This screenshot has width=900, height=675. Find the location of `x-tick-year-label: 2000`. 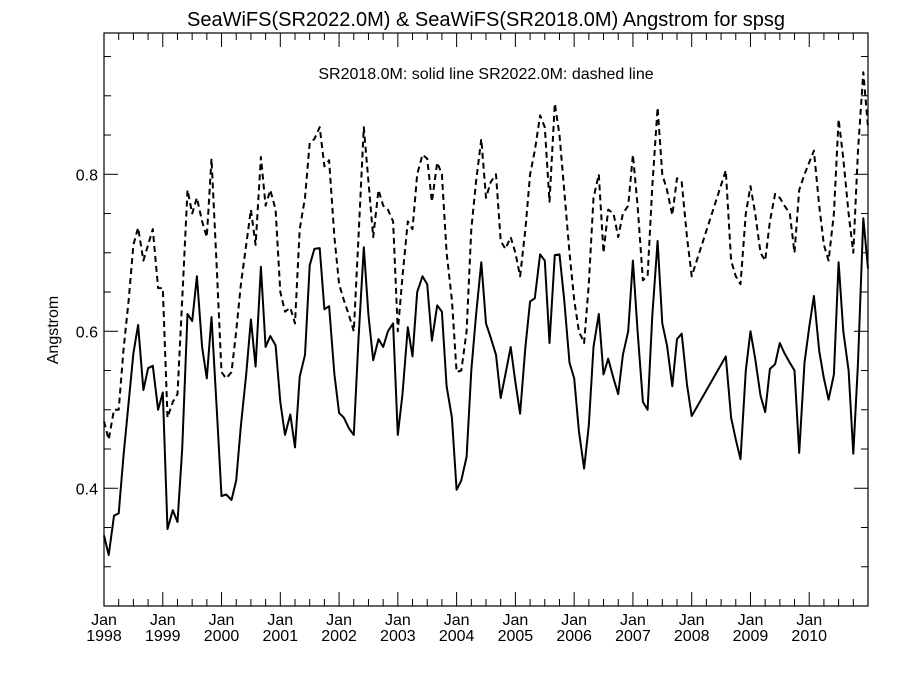

x-tick-year-label: 2000 is located at coordinates (222, 636).